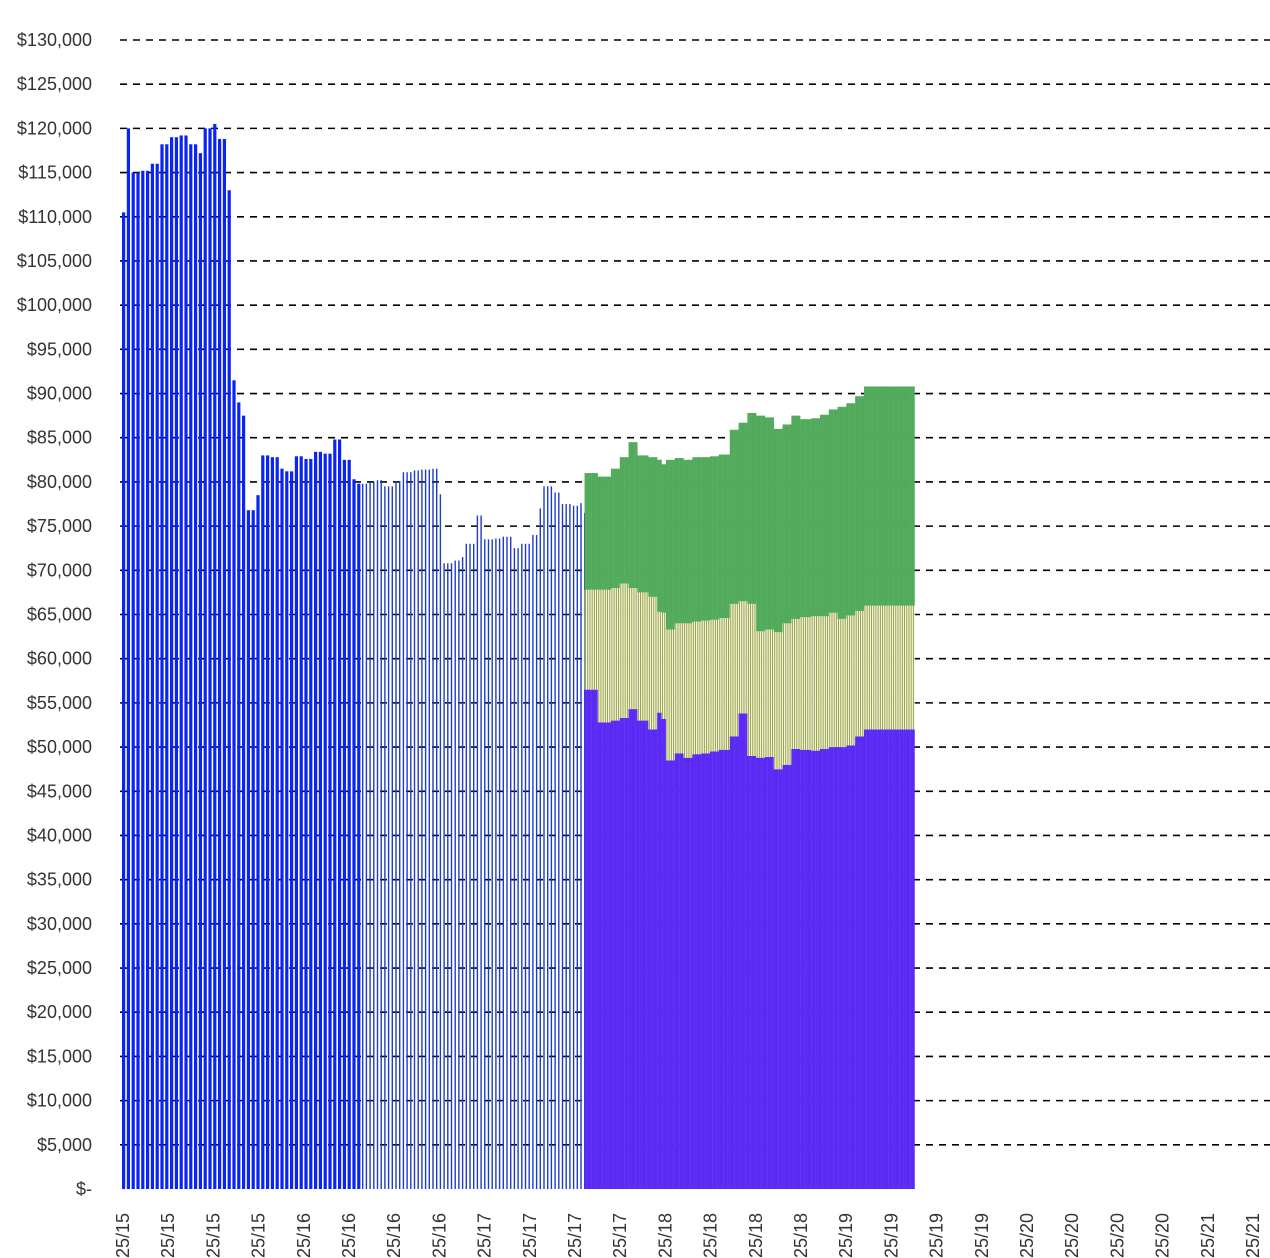  What do you see at coordinates (59, 394) in the screenshot?
I see `y-tick-label: $90,000` at bounding box center [59, 394].